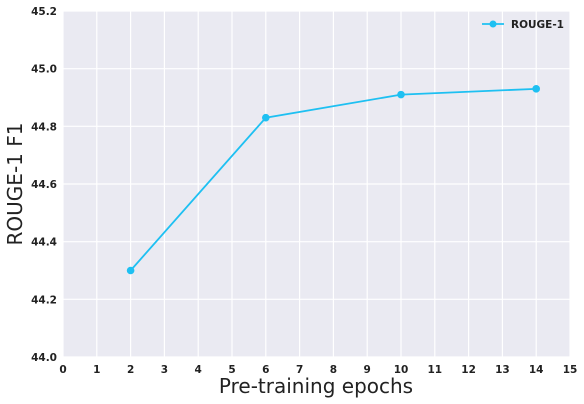 This screenshot has width=584, height=404. I want to click on x-tick-label: 3, so click(164, 370).